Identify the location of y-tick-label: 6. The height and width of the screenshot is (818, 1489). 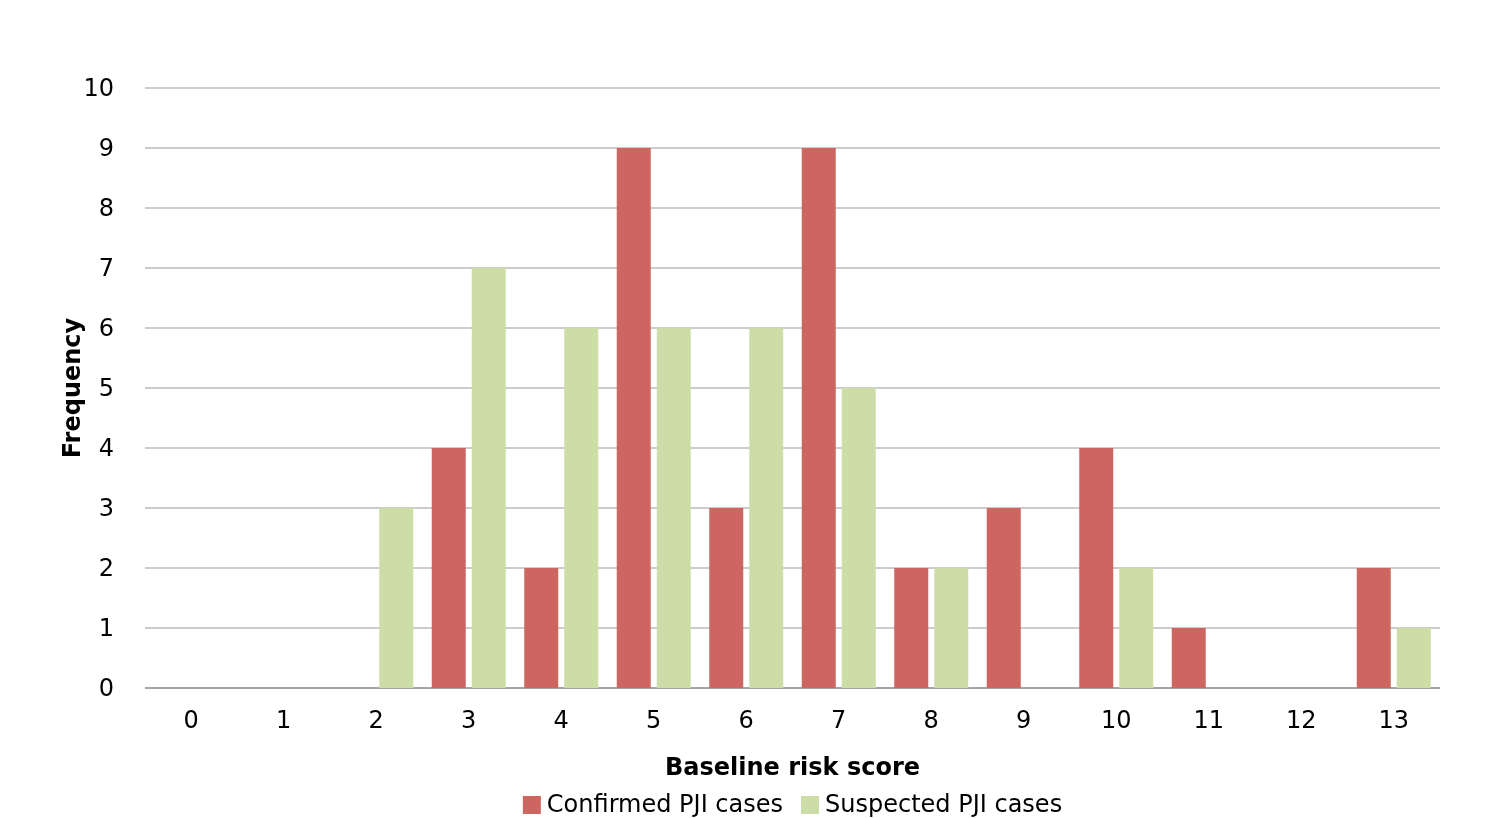
(106, 328).